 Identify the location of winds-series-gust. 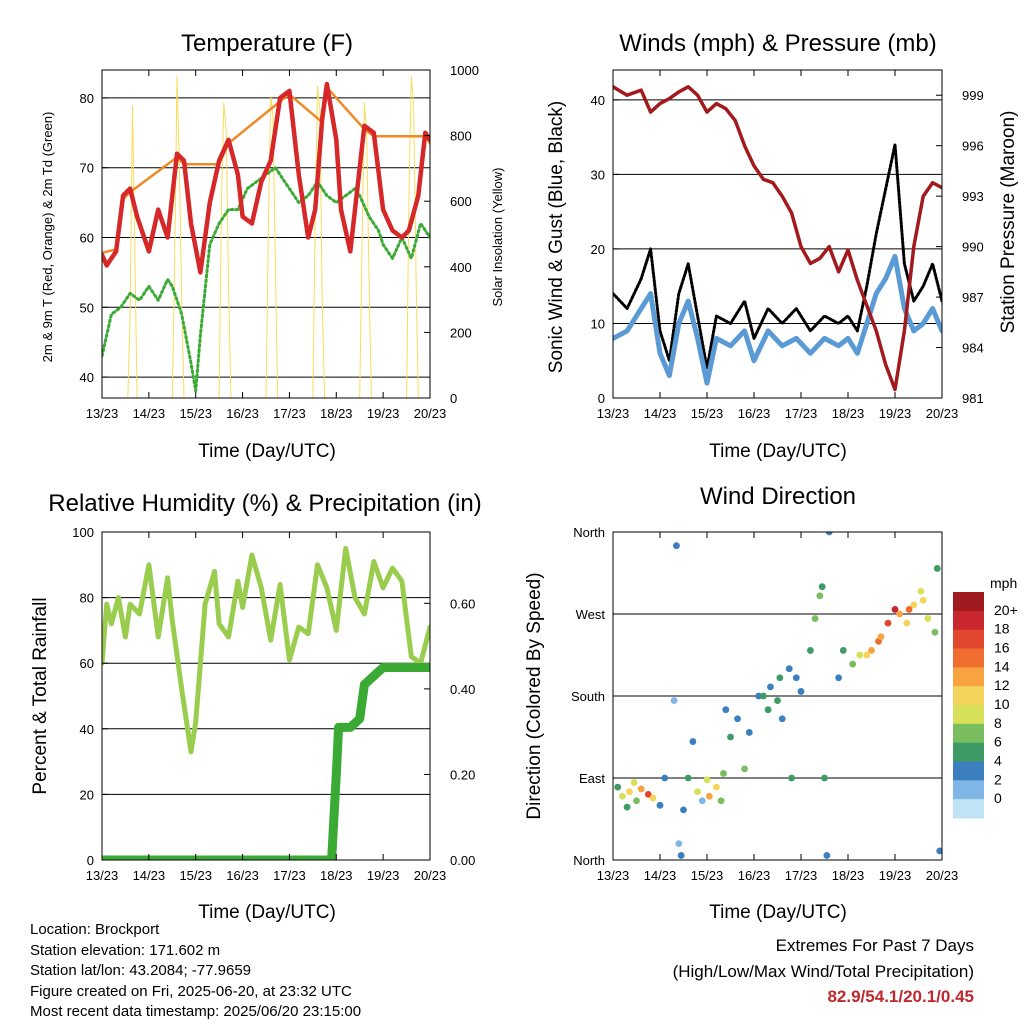
(777, 256).